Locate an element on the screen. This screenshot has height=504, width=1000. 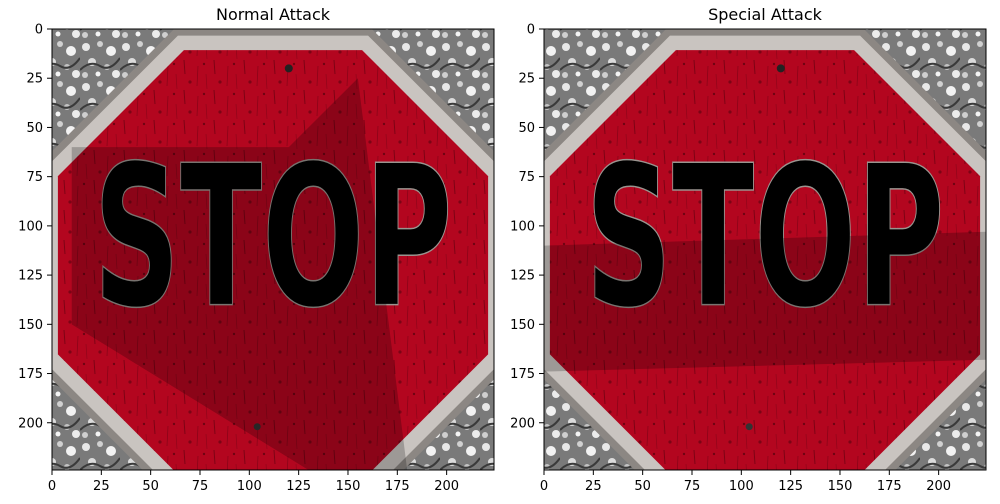
shadow-region is located at coordinates (765, 301).